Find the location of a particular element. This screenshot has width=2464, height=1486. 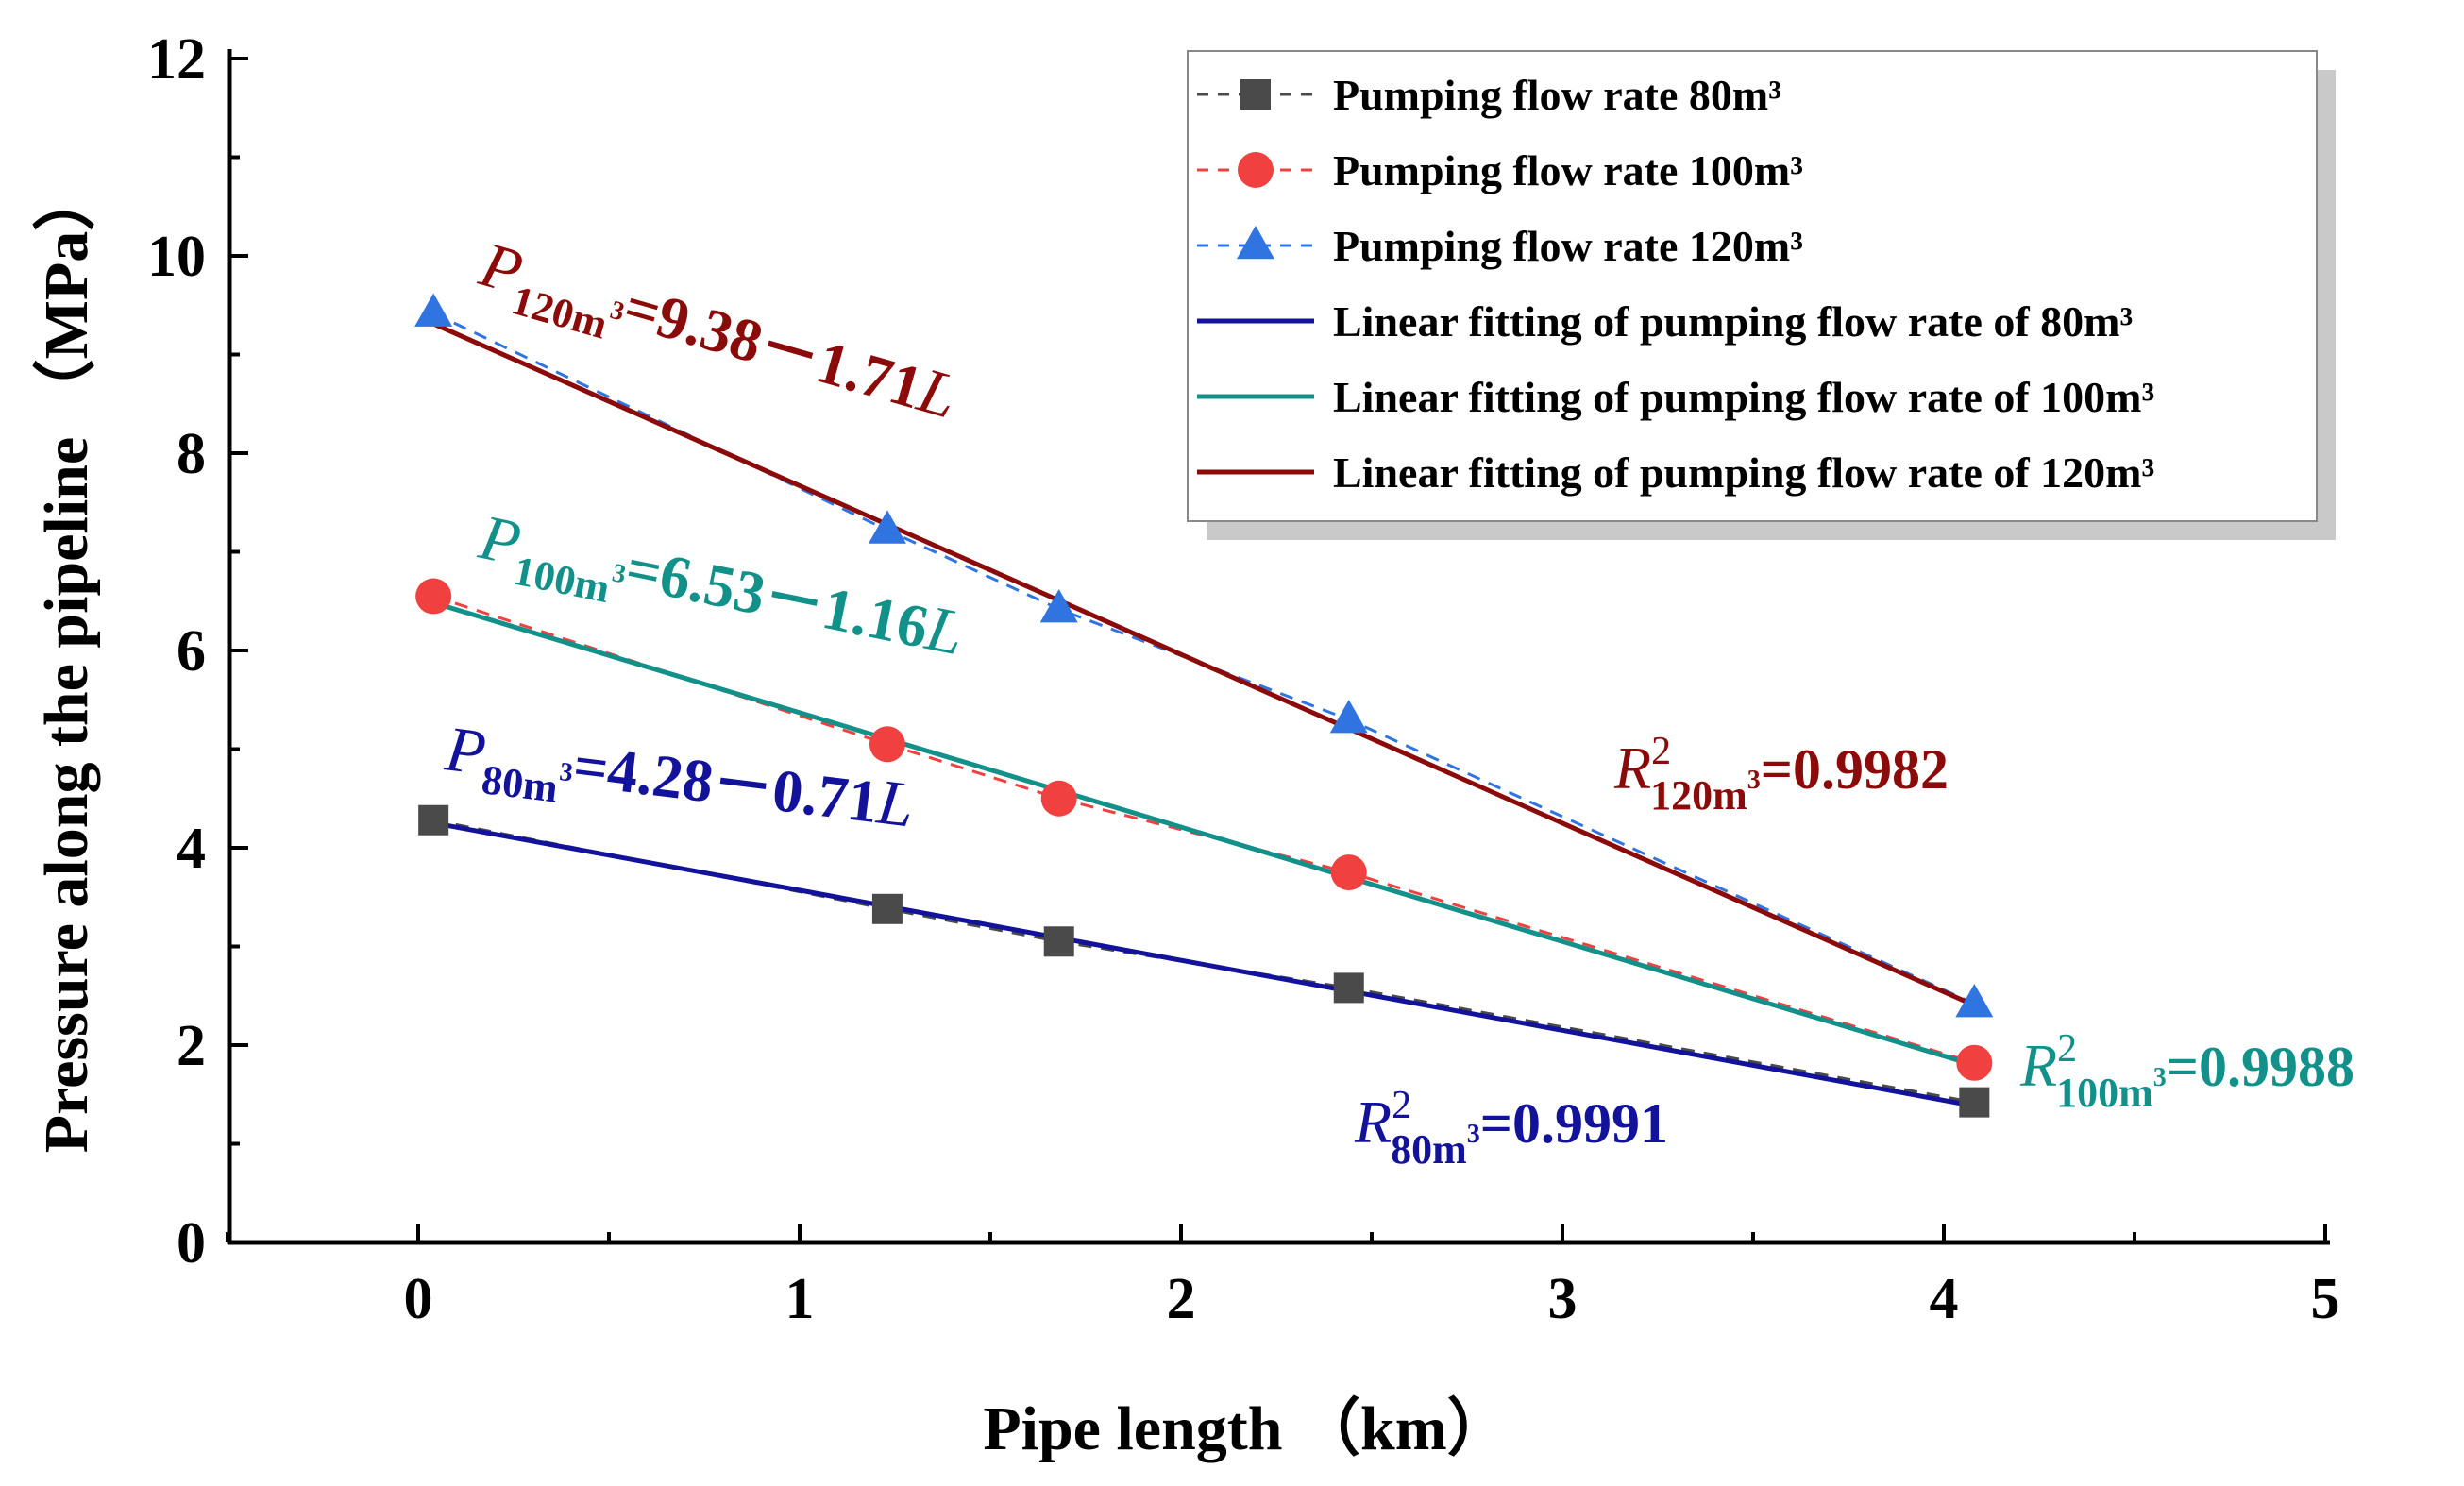

y-tick-label: 2 is located at coordinates (191, 1046).